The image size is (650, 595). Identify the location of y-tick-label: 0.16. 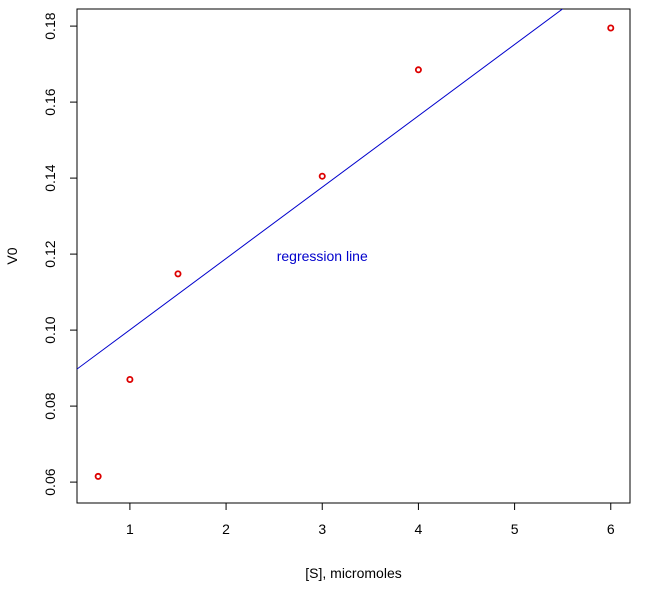
(50, 101).